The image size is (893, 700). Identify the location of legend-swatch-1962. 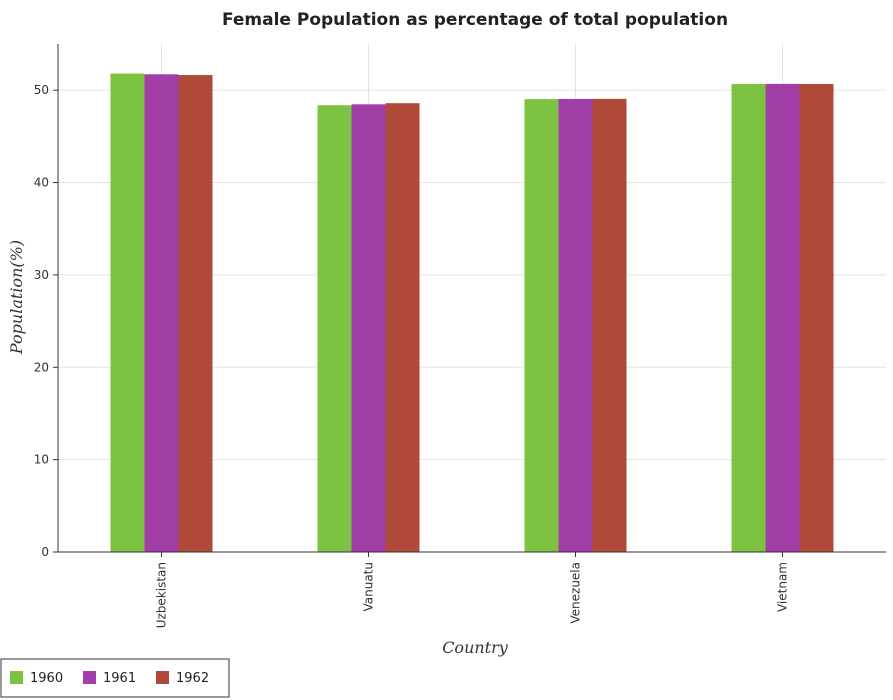
(162, 677).